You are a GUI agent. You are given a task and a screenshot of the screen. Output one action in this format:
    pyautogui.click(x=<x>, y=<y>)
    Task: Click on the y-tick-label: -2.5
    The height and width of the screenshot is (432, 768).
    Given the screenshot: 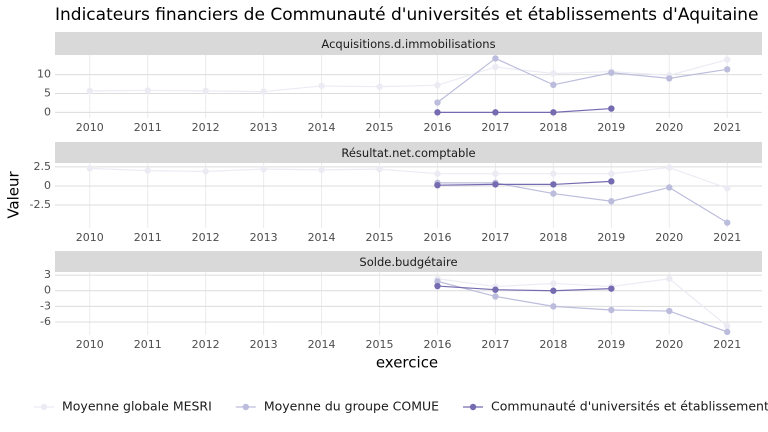 What is the action you would take?
    pyautogui.click(x=40, y=204)
    